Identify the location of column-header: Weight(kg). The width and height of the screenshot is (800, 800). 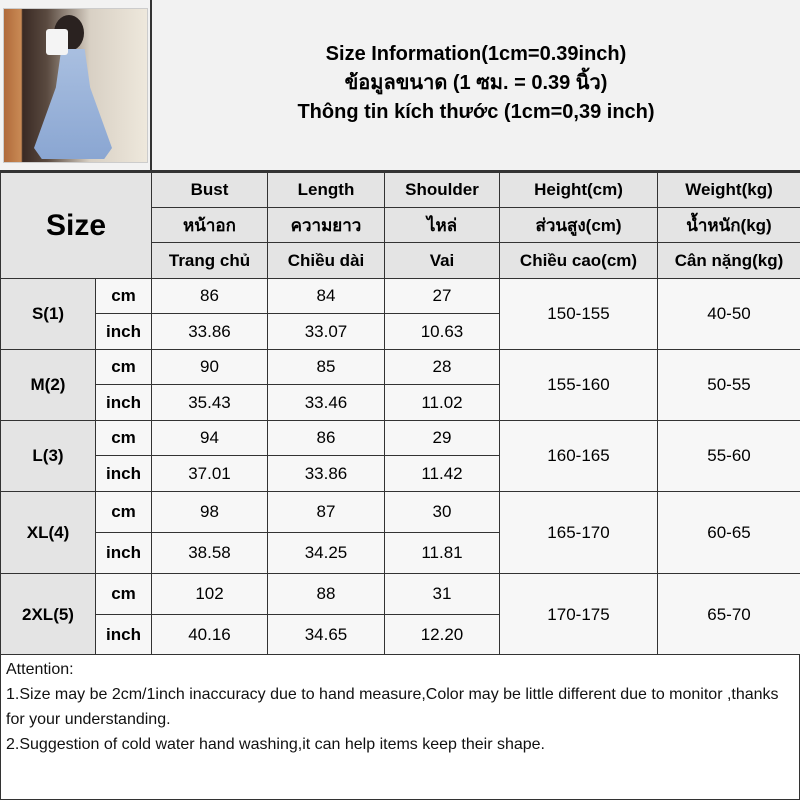
(728, 190).